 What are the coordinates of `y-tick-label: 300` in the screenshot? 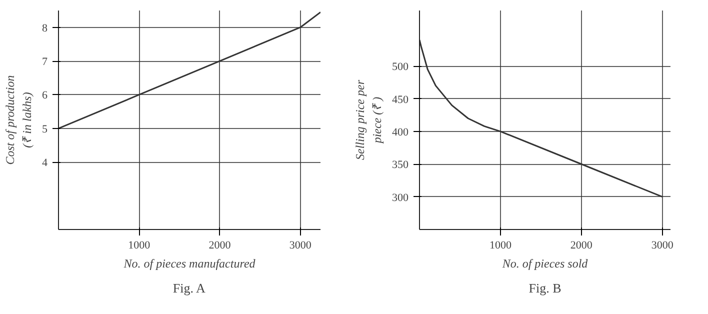 It's located at (400, 198).